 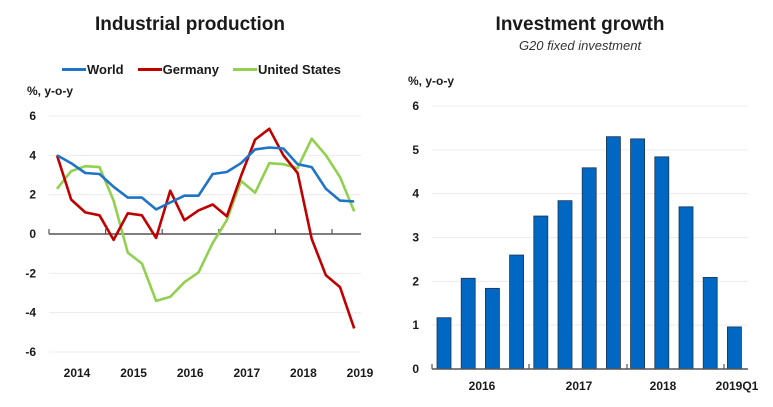 I want to click on industrial-production-unit-label: %, y-o-y, so click(x=50, y=91).